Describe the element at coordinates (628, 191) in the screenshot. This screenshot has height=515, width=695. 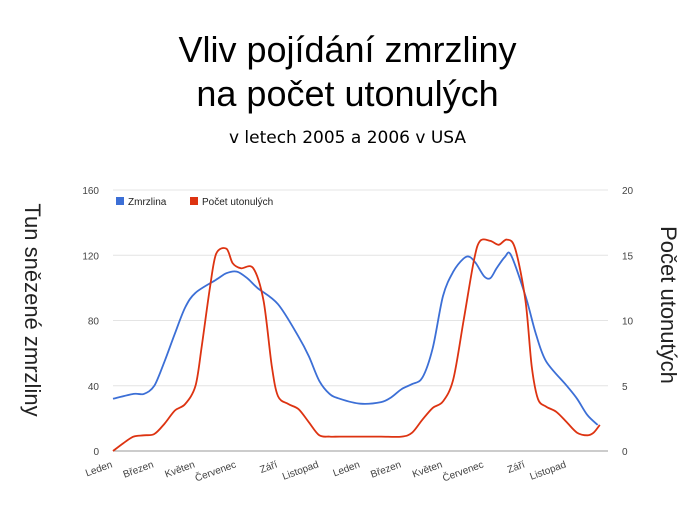
I see `y-right-tick-label: 20` at that location.